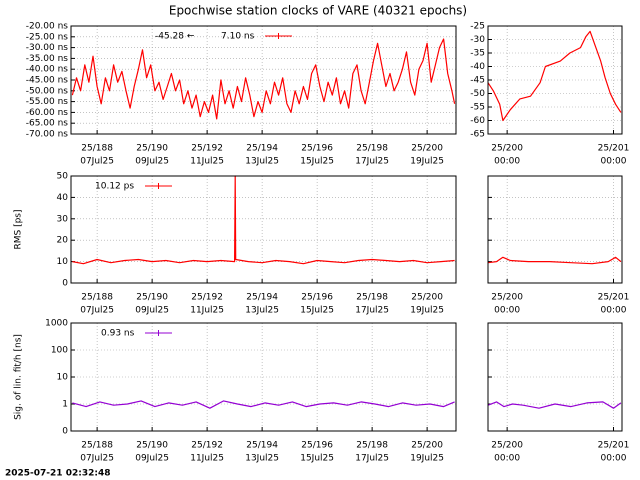  I want to click on y-tick-label: 50, so click(63, 177).